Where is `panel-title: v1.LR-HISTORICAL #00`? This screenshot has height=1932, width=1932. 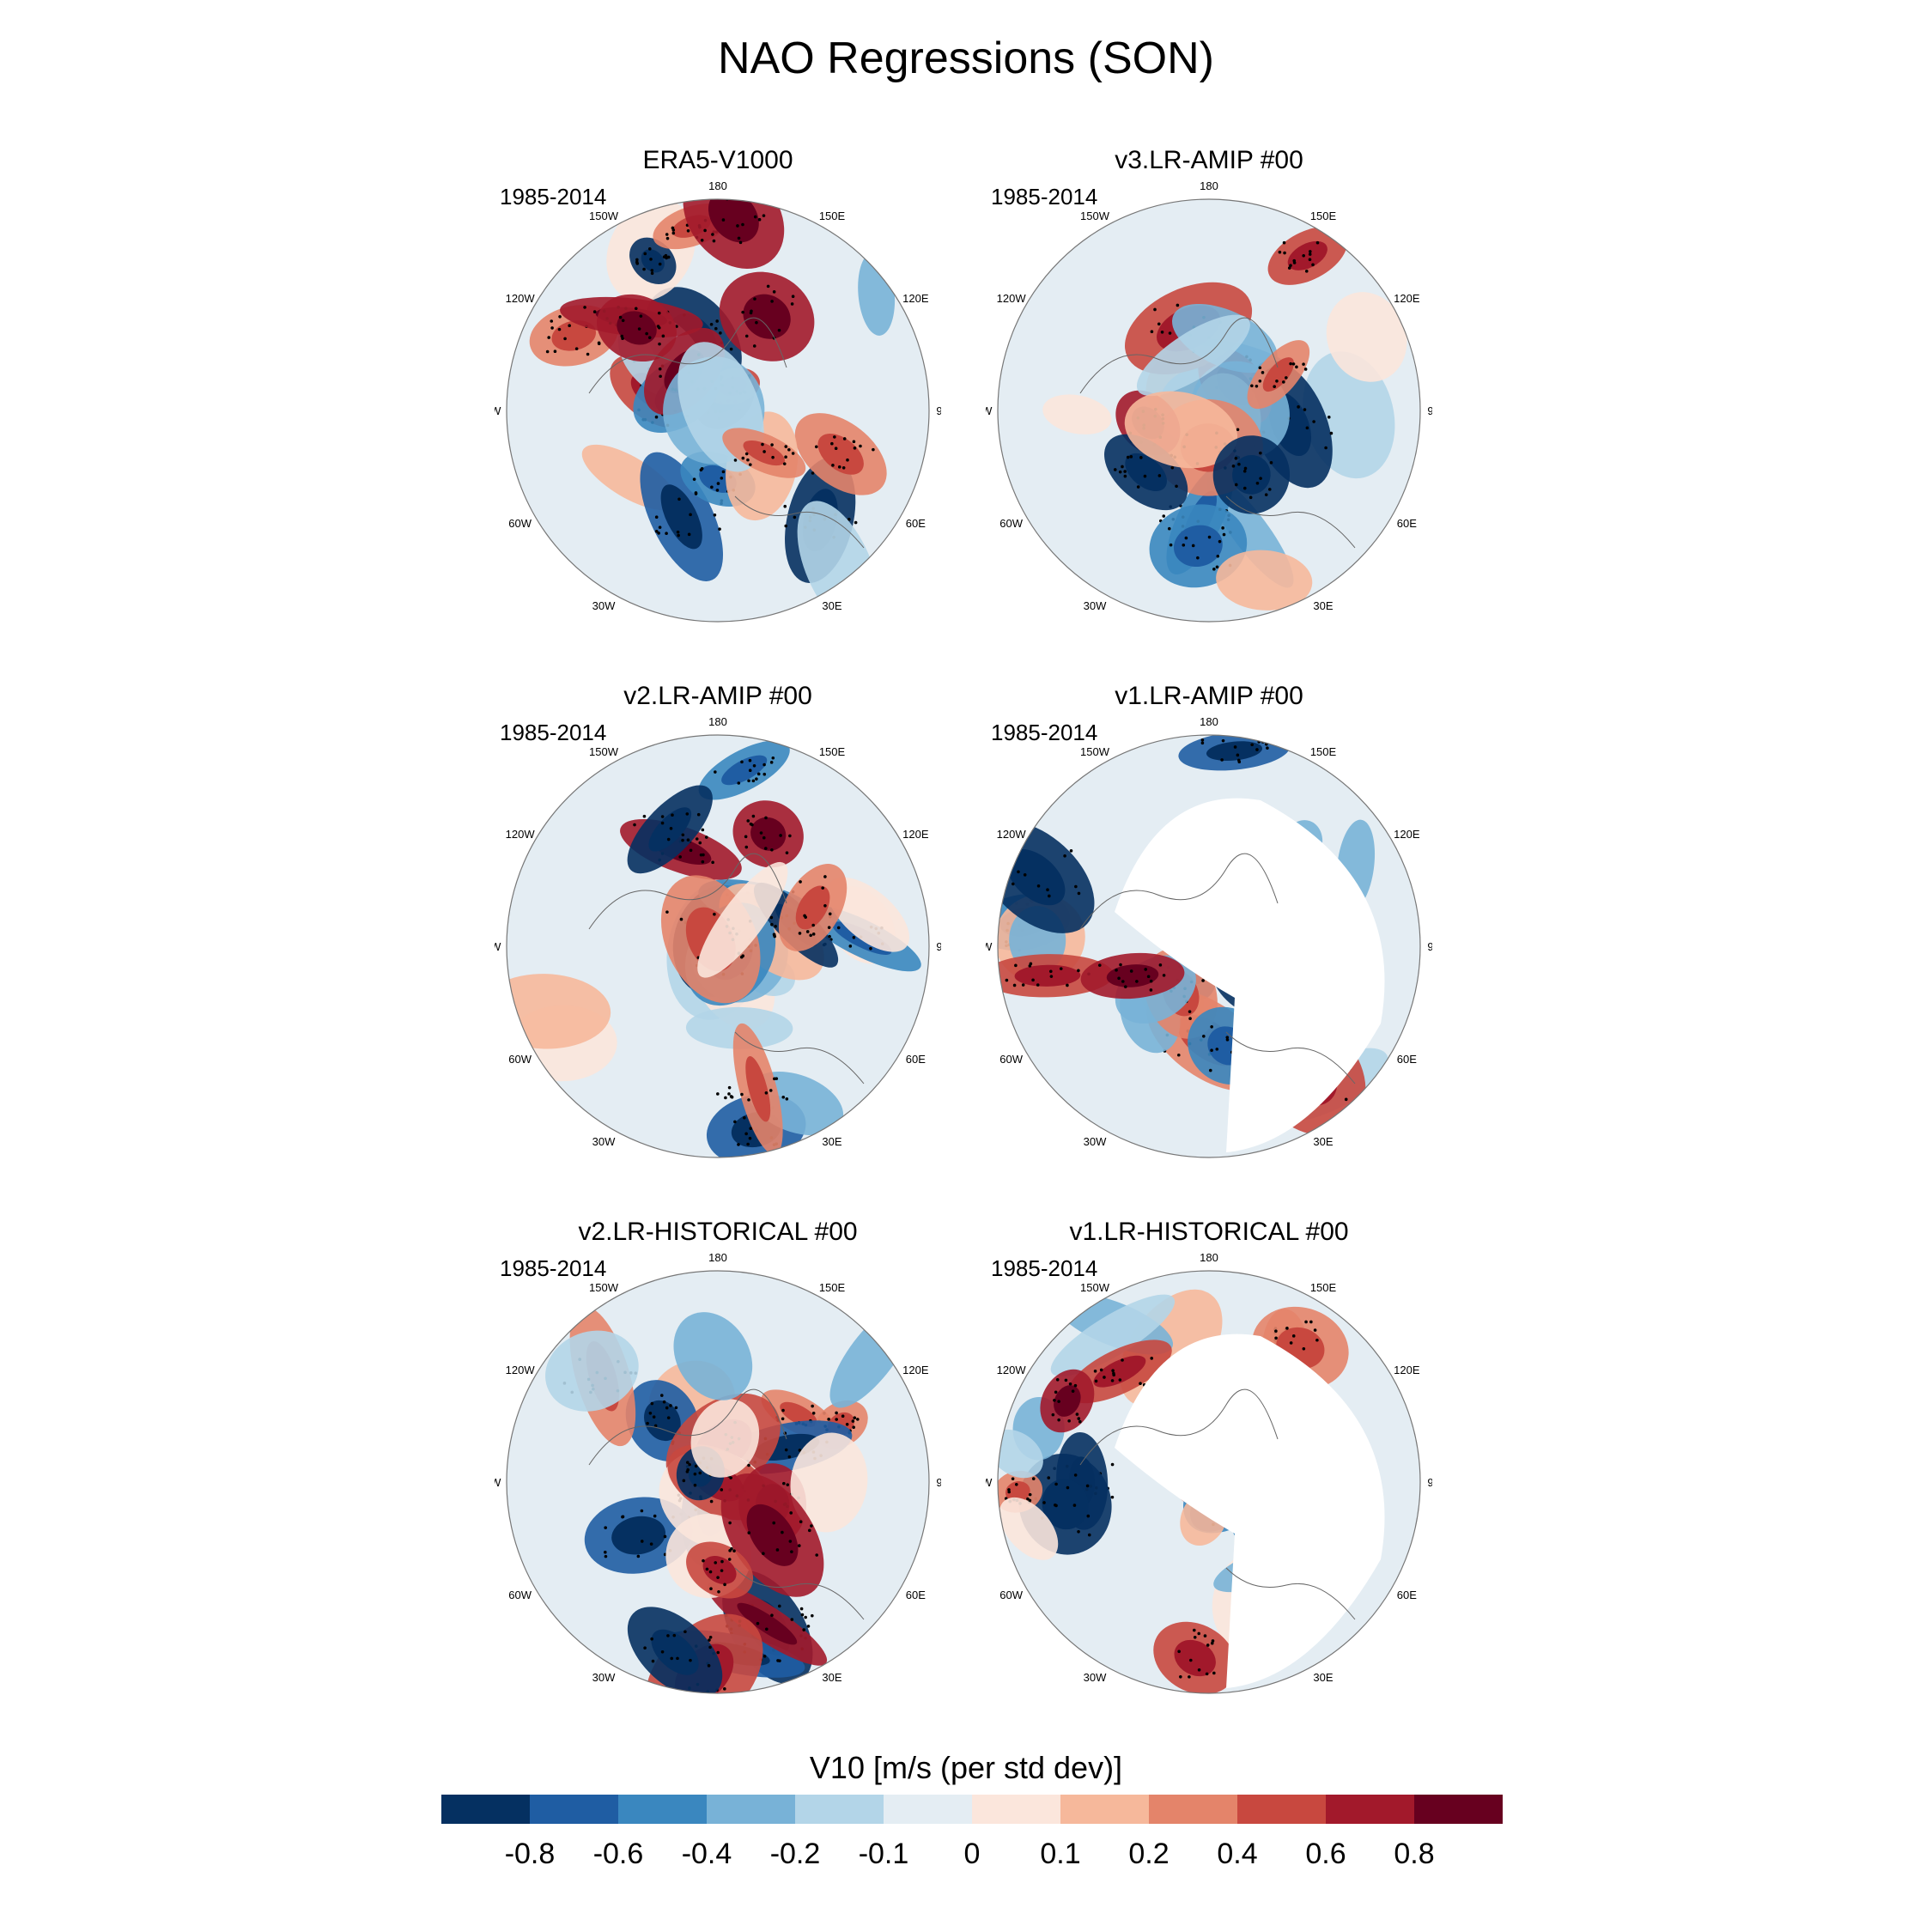 panel-title: v1.LR-HISTORICAL #00 is located at coordinates (1209, 1232).